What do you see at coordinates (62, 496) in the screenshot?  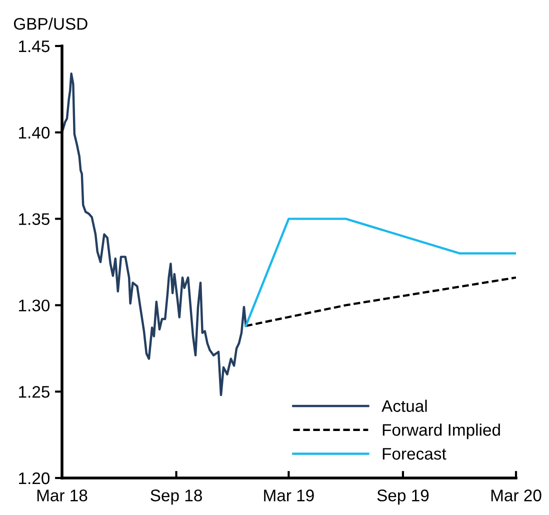 I see `x-tick-label: Mar 18` at bounding box center [62, 496].